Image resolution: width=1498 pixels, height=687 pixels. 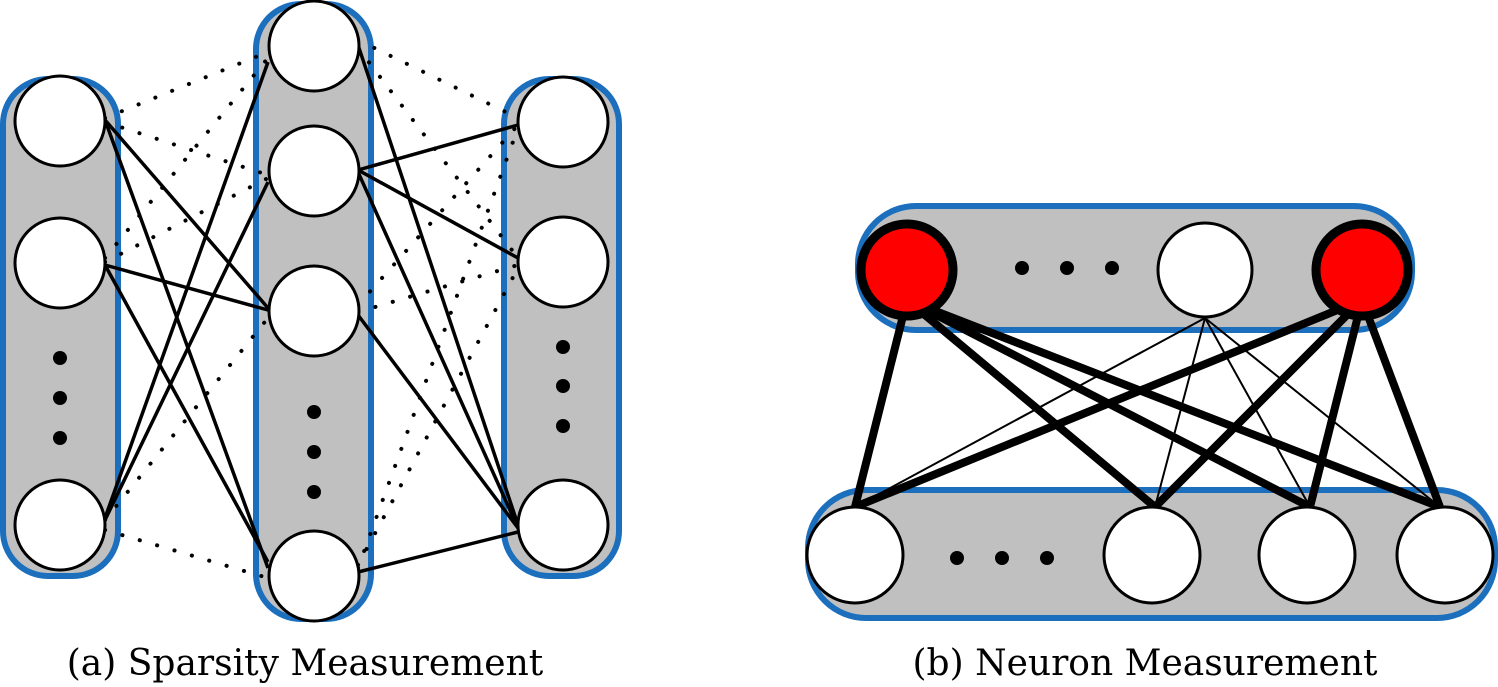 I want to click on thick-edges, so click(x=1147, y=403).